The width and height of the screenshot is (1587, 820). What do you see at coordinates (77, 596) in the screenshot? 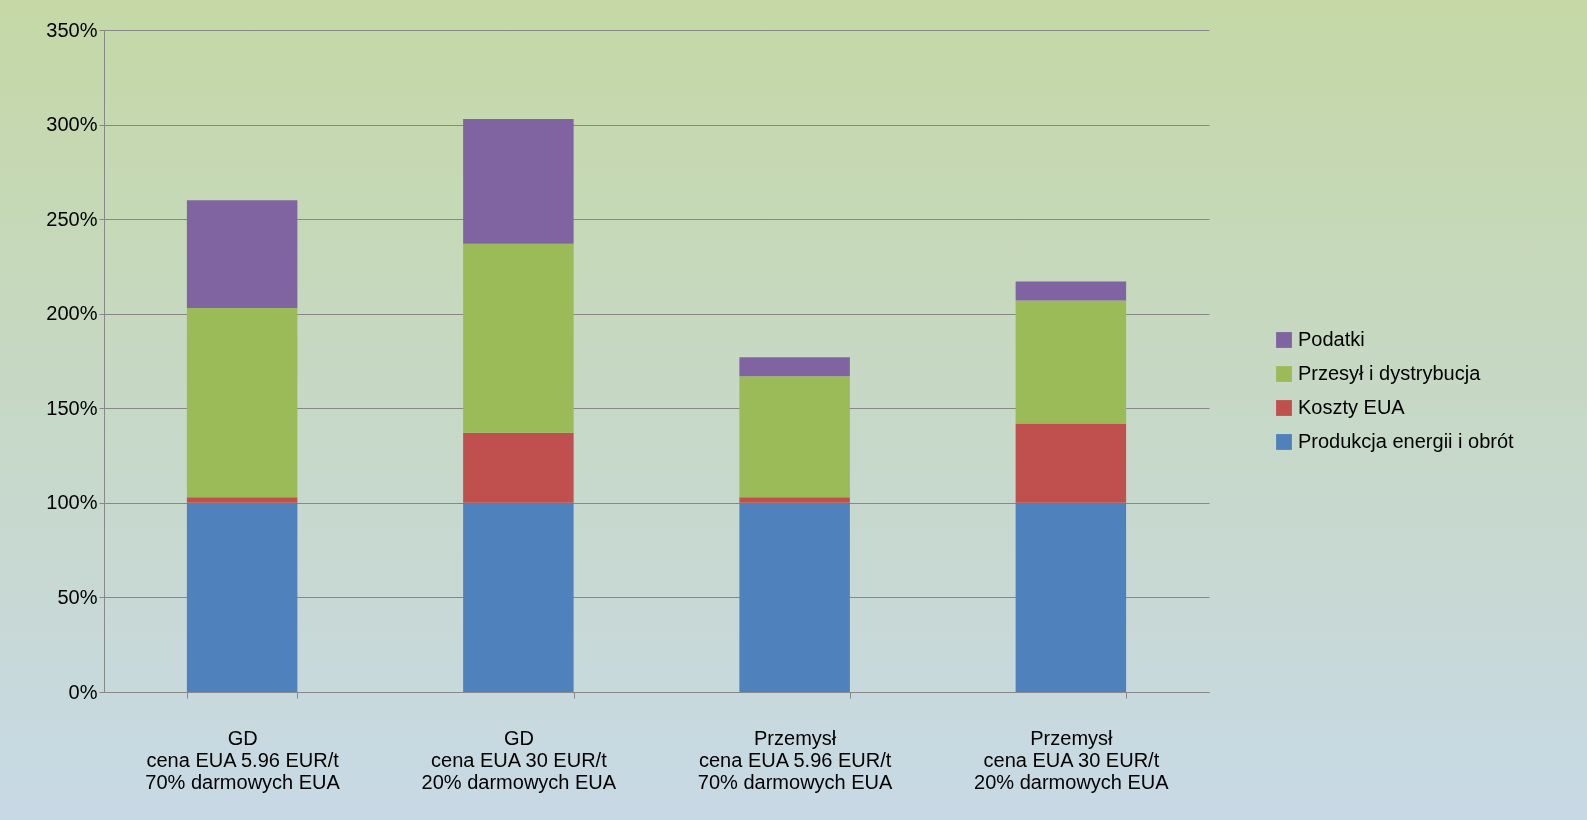
I see `y-tick-label: 50%` at bounding box center [77, 596].